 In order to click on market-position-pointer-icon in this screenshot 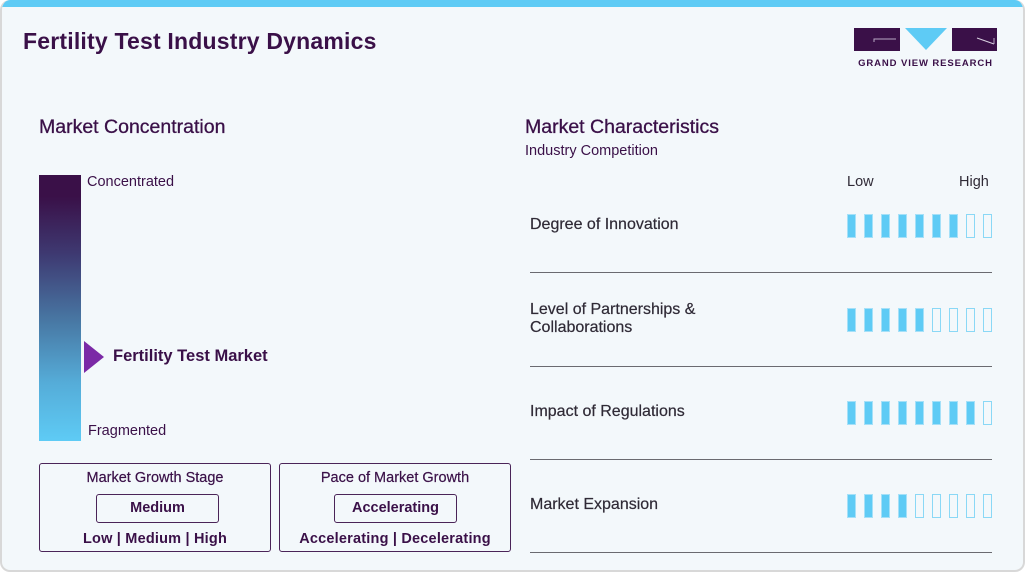, I will do `click(94, 357)`.